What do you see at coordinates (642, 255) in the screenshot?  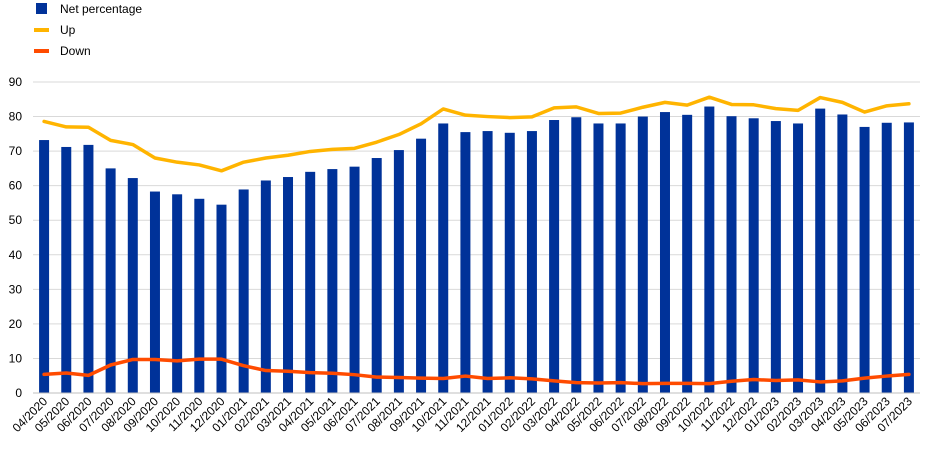 I see `bar-07-2022` at bounding box center [642, 255].